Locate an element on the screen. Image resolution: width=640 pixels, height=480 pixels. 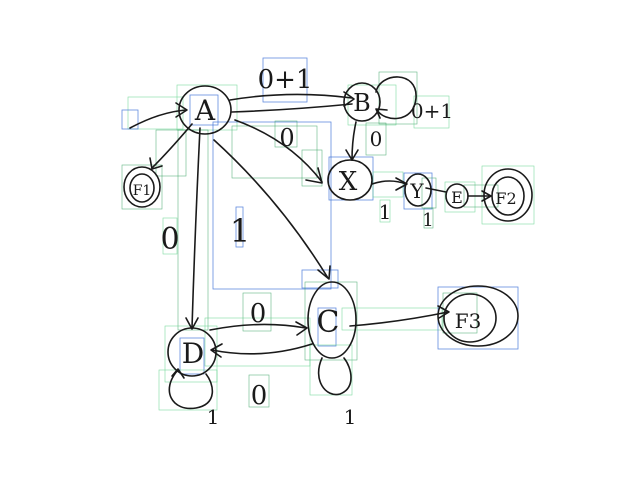
edge-a-to-b is located at coordinates (291, 97).